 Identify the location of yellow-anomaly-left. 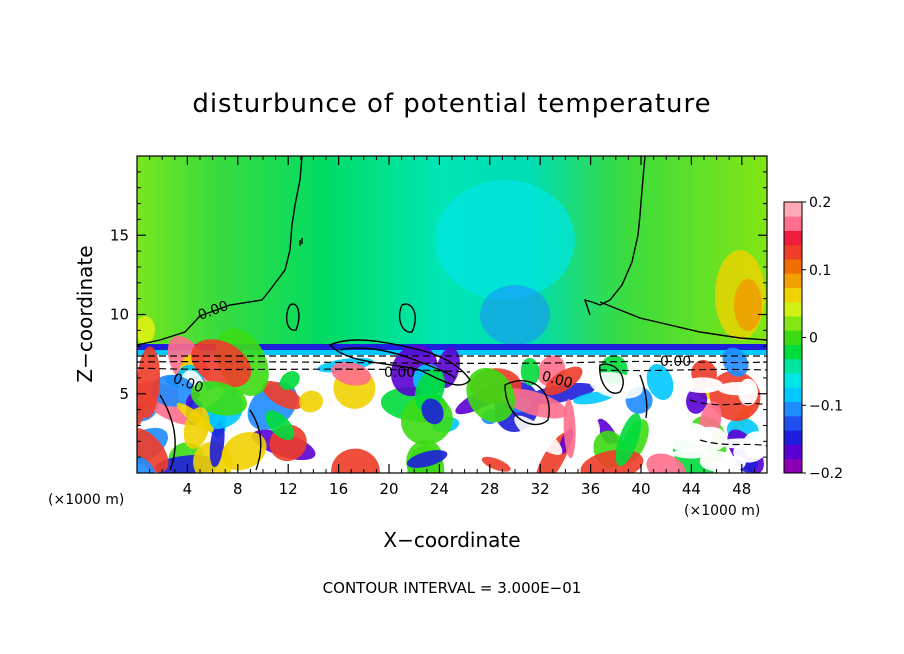
(146, 330).